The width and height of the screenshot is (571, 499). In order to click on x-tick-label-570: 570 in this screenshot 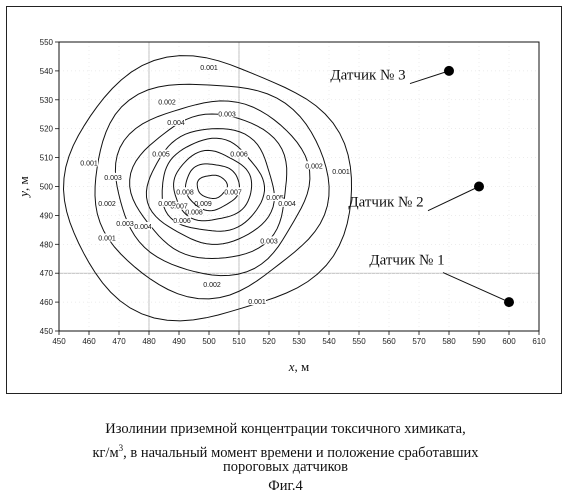, I will do `click(419, 341)`.